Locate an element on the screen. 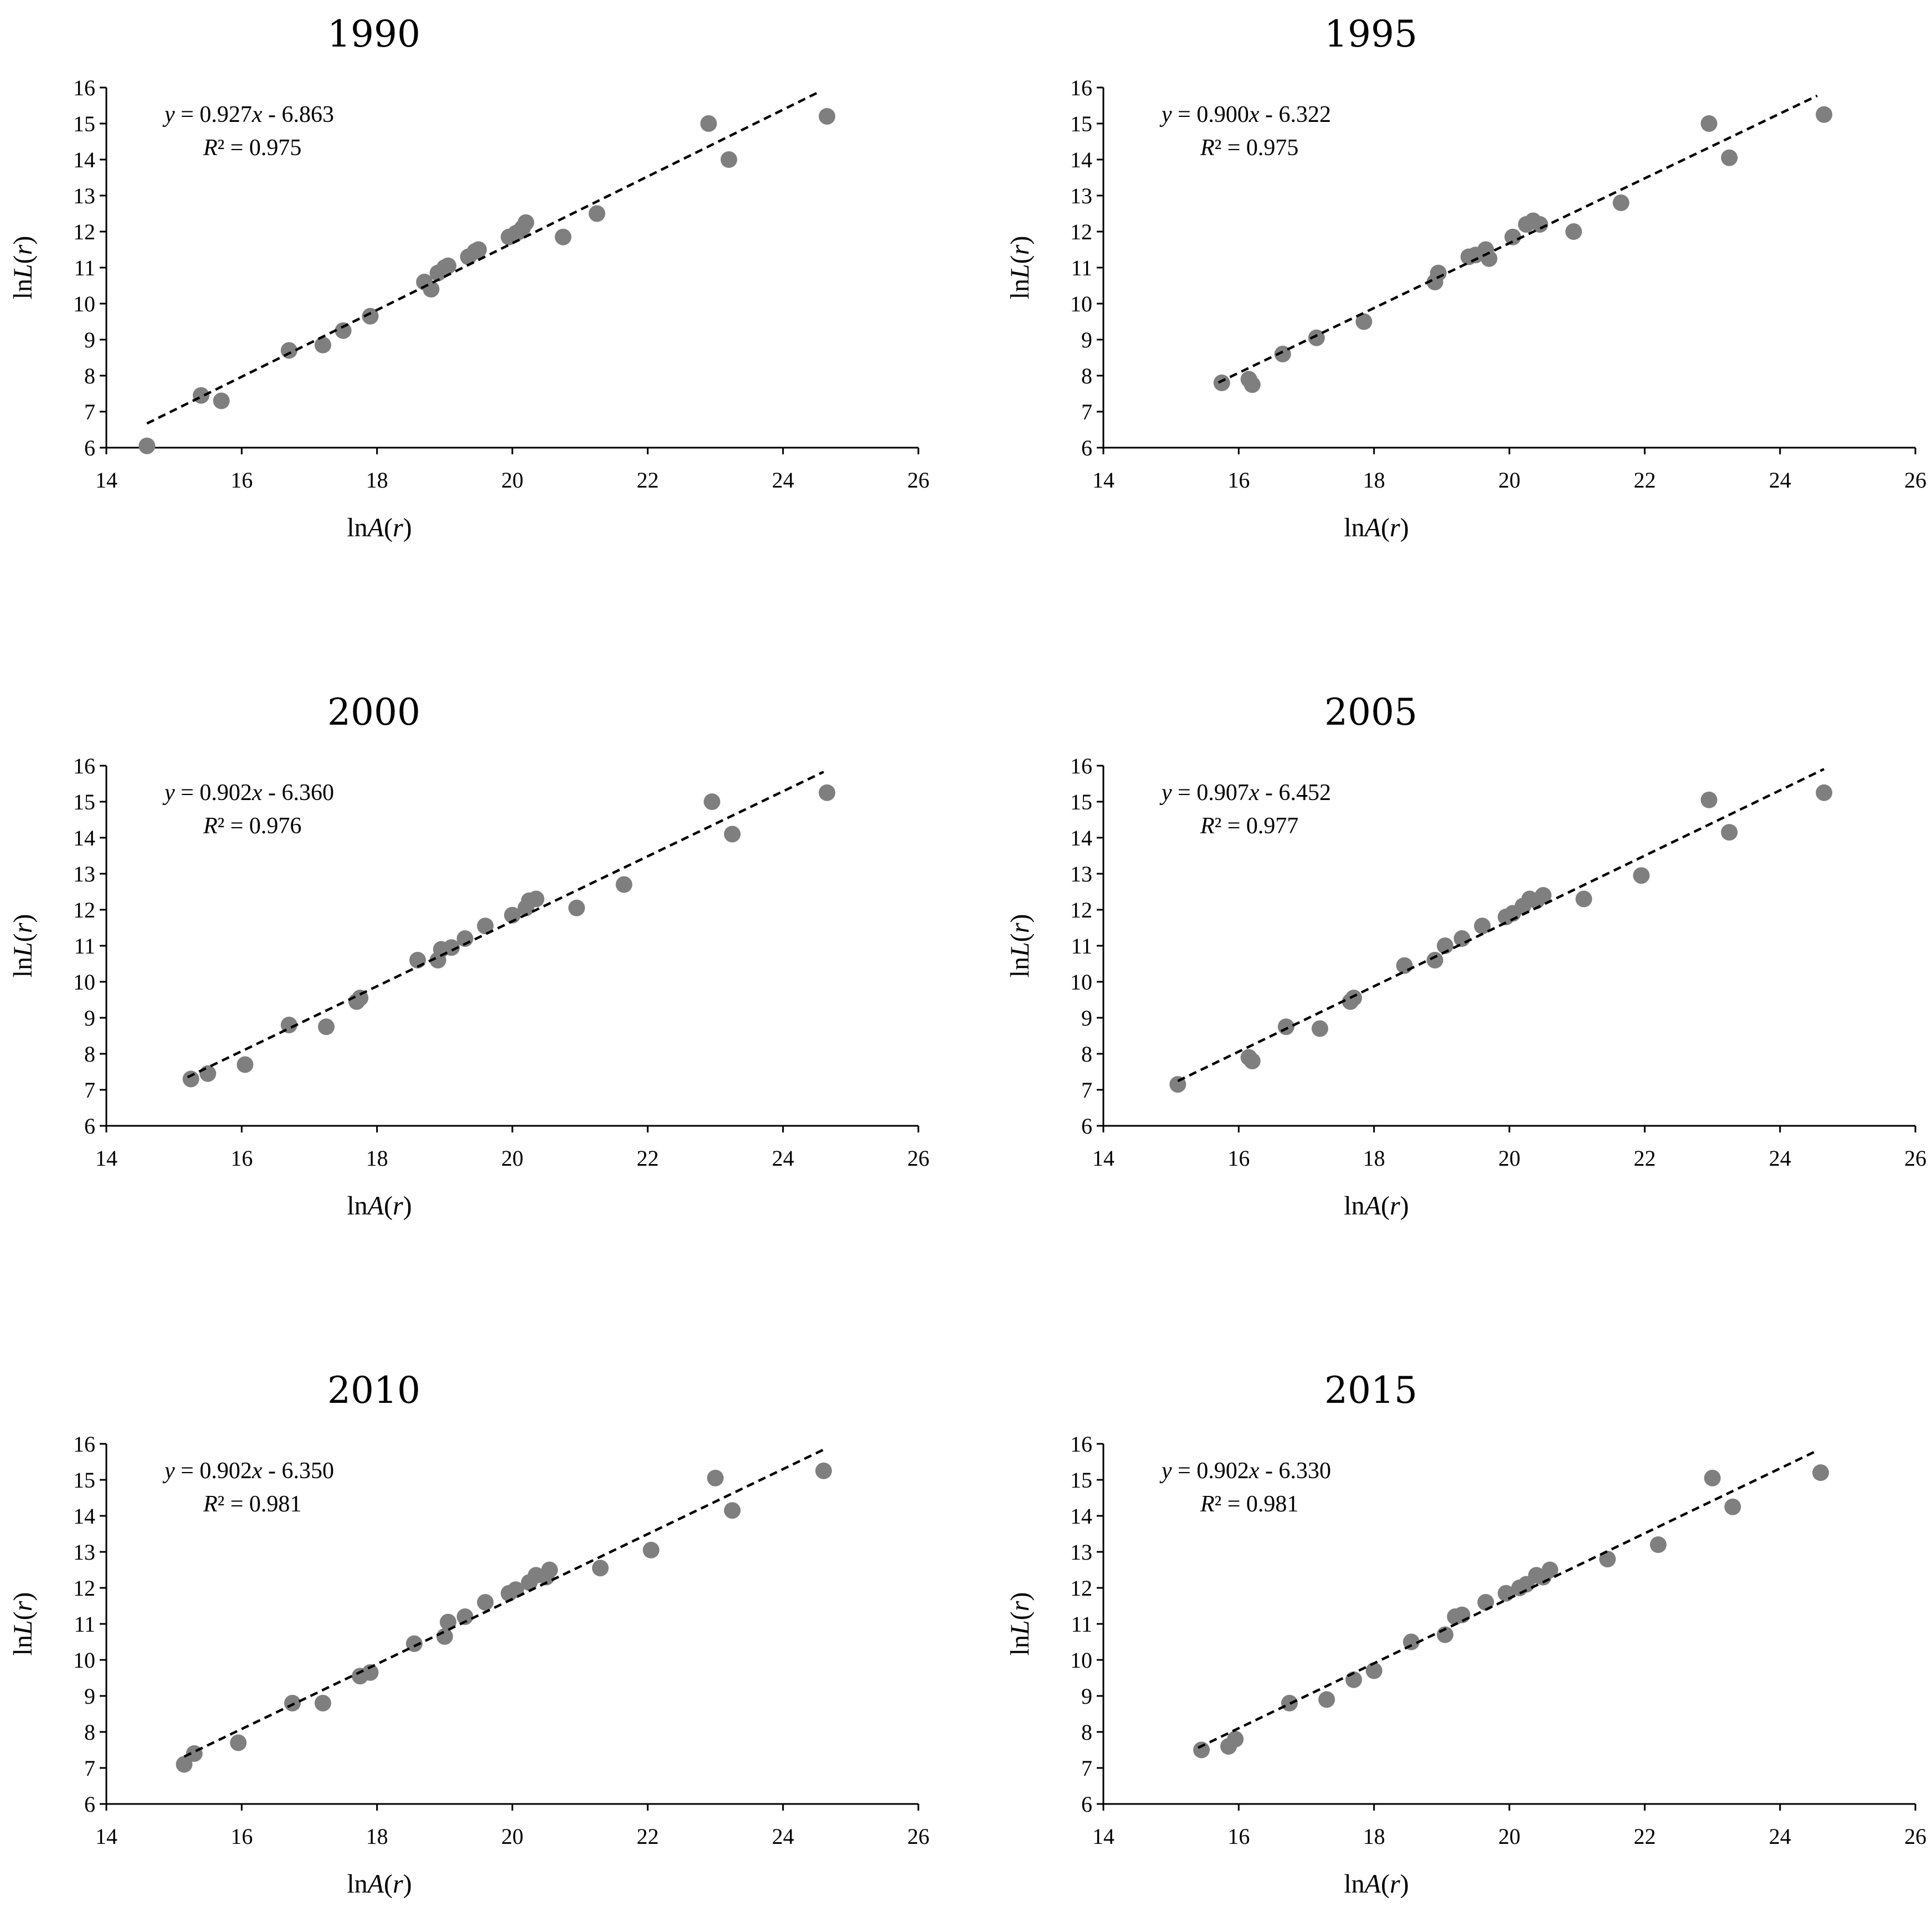  r-squared: R² = 0.981 is located at coordinates (1249, 1504).